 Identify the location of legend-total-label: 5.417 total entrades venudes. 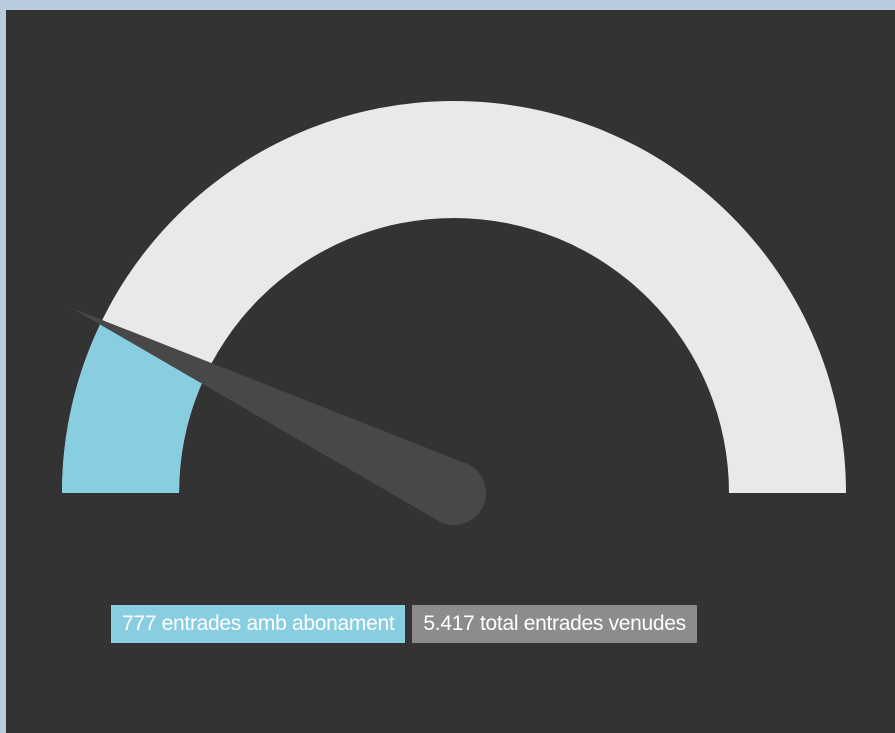
(554, 624).